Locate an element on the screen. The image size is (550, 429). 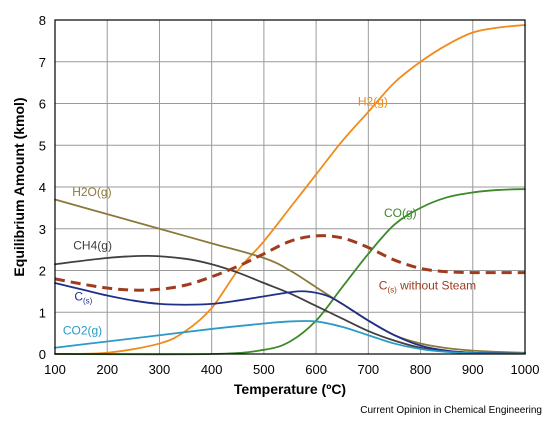
series-label: C(s) is located at coordinates (83, 298).